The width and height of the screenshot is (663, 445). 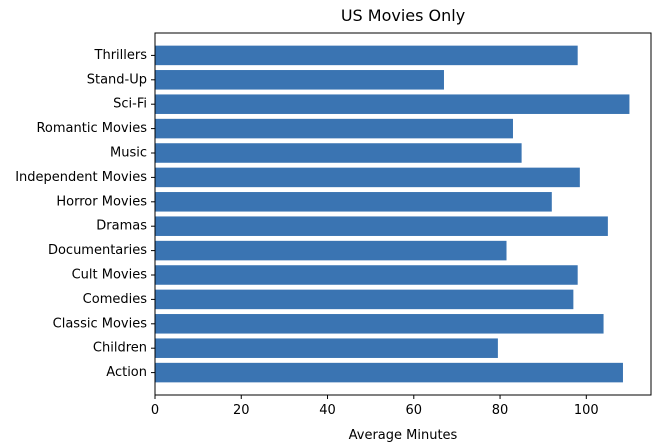 What do you see at coordinates (128, 153) in the screenshot?
I see `y-tick-label: Music` at bounding box center [128, 153].